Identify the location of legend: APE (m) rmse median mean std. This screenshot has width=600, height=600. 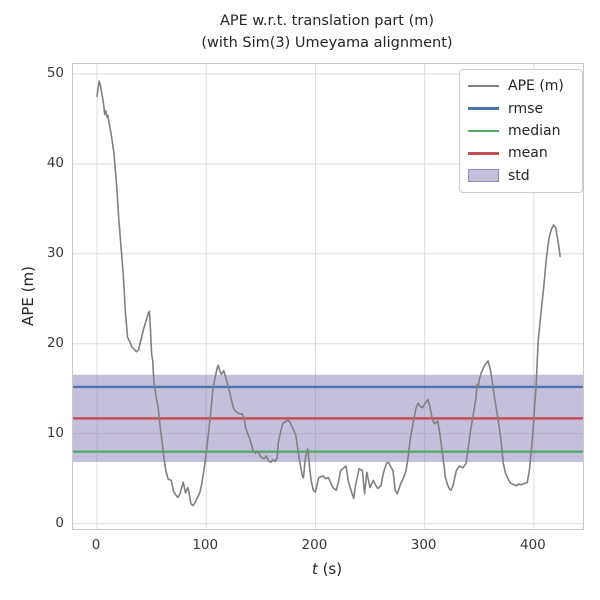
(521, 131).